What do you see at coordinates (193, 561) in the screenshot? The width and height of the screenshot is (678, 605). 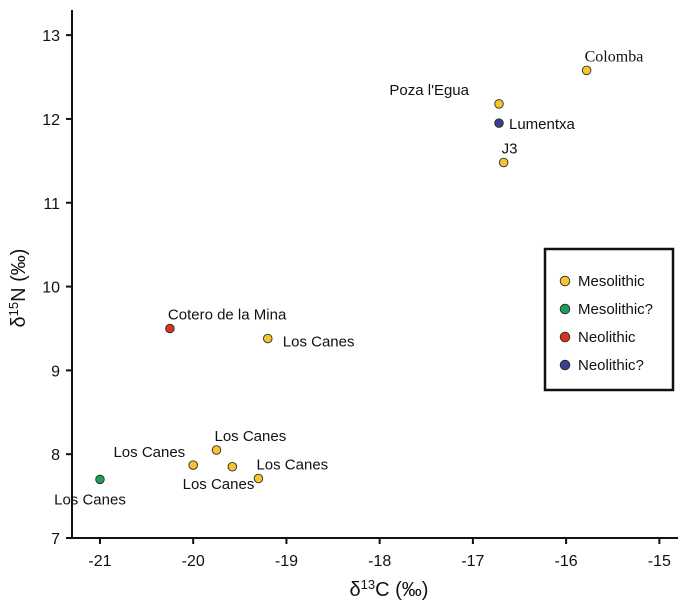 I see `x-tick-label: -20` at bounding box center [193, 561].